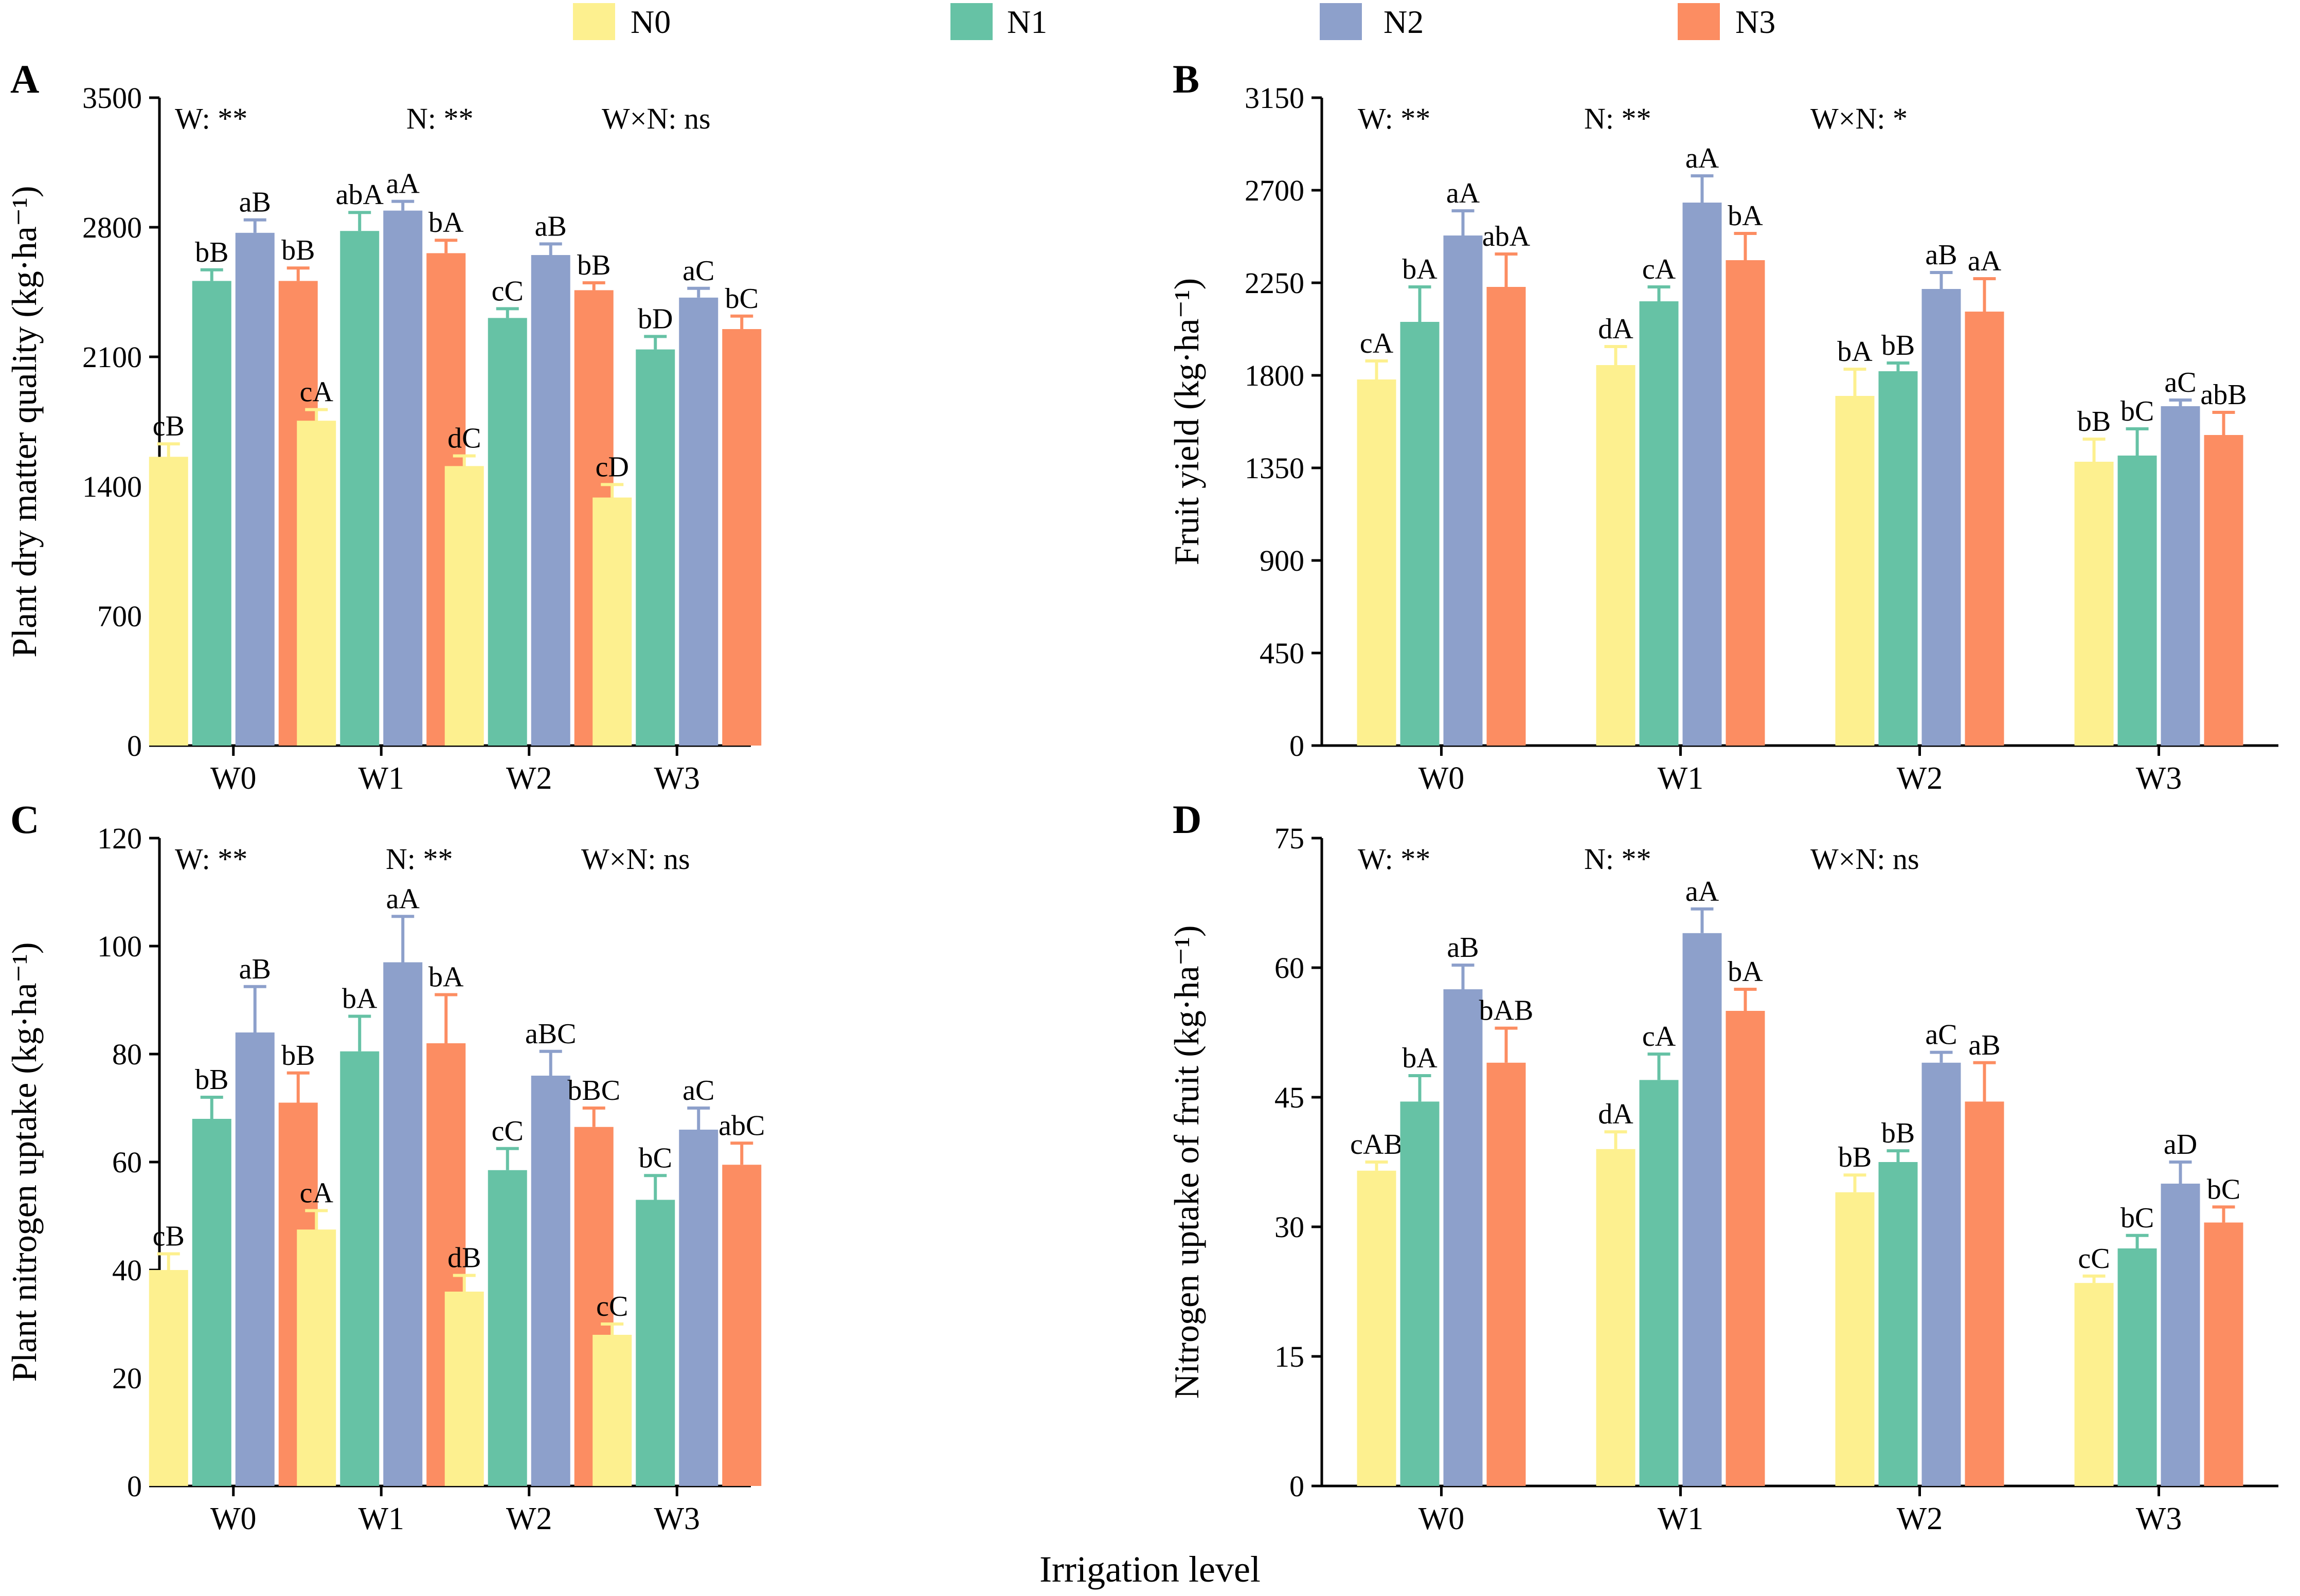 This screenshot has height=1596, width=2300. What do you see at coordinates (464, 1389) in the screenshot?
I see `bar-c-w2-n0` at bounding box center [464, 1389].